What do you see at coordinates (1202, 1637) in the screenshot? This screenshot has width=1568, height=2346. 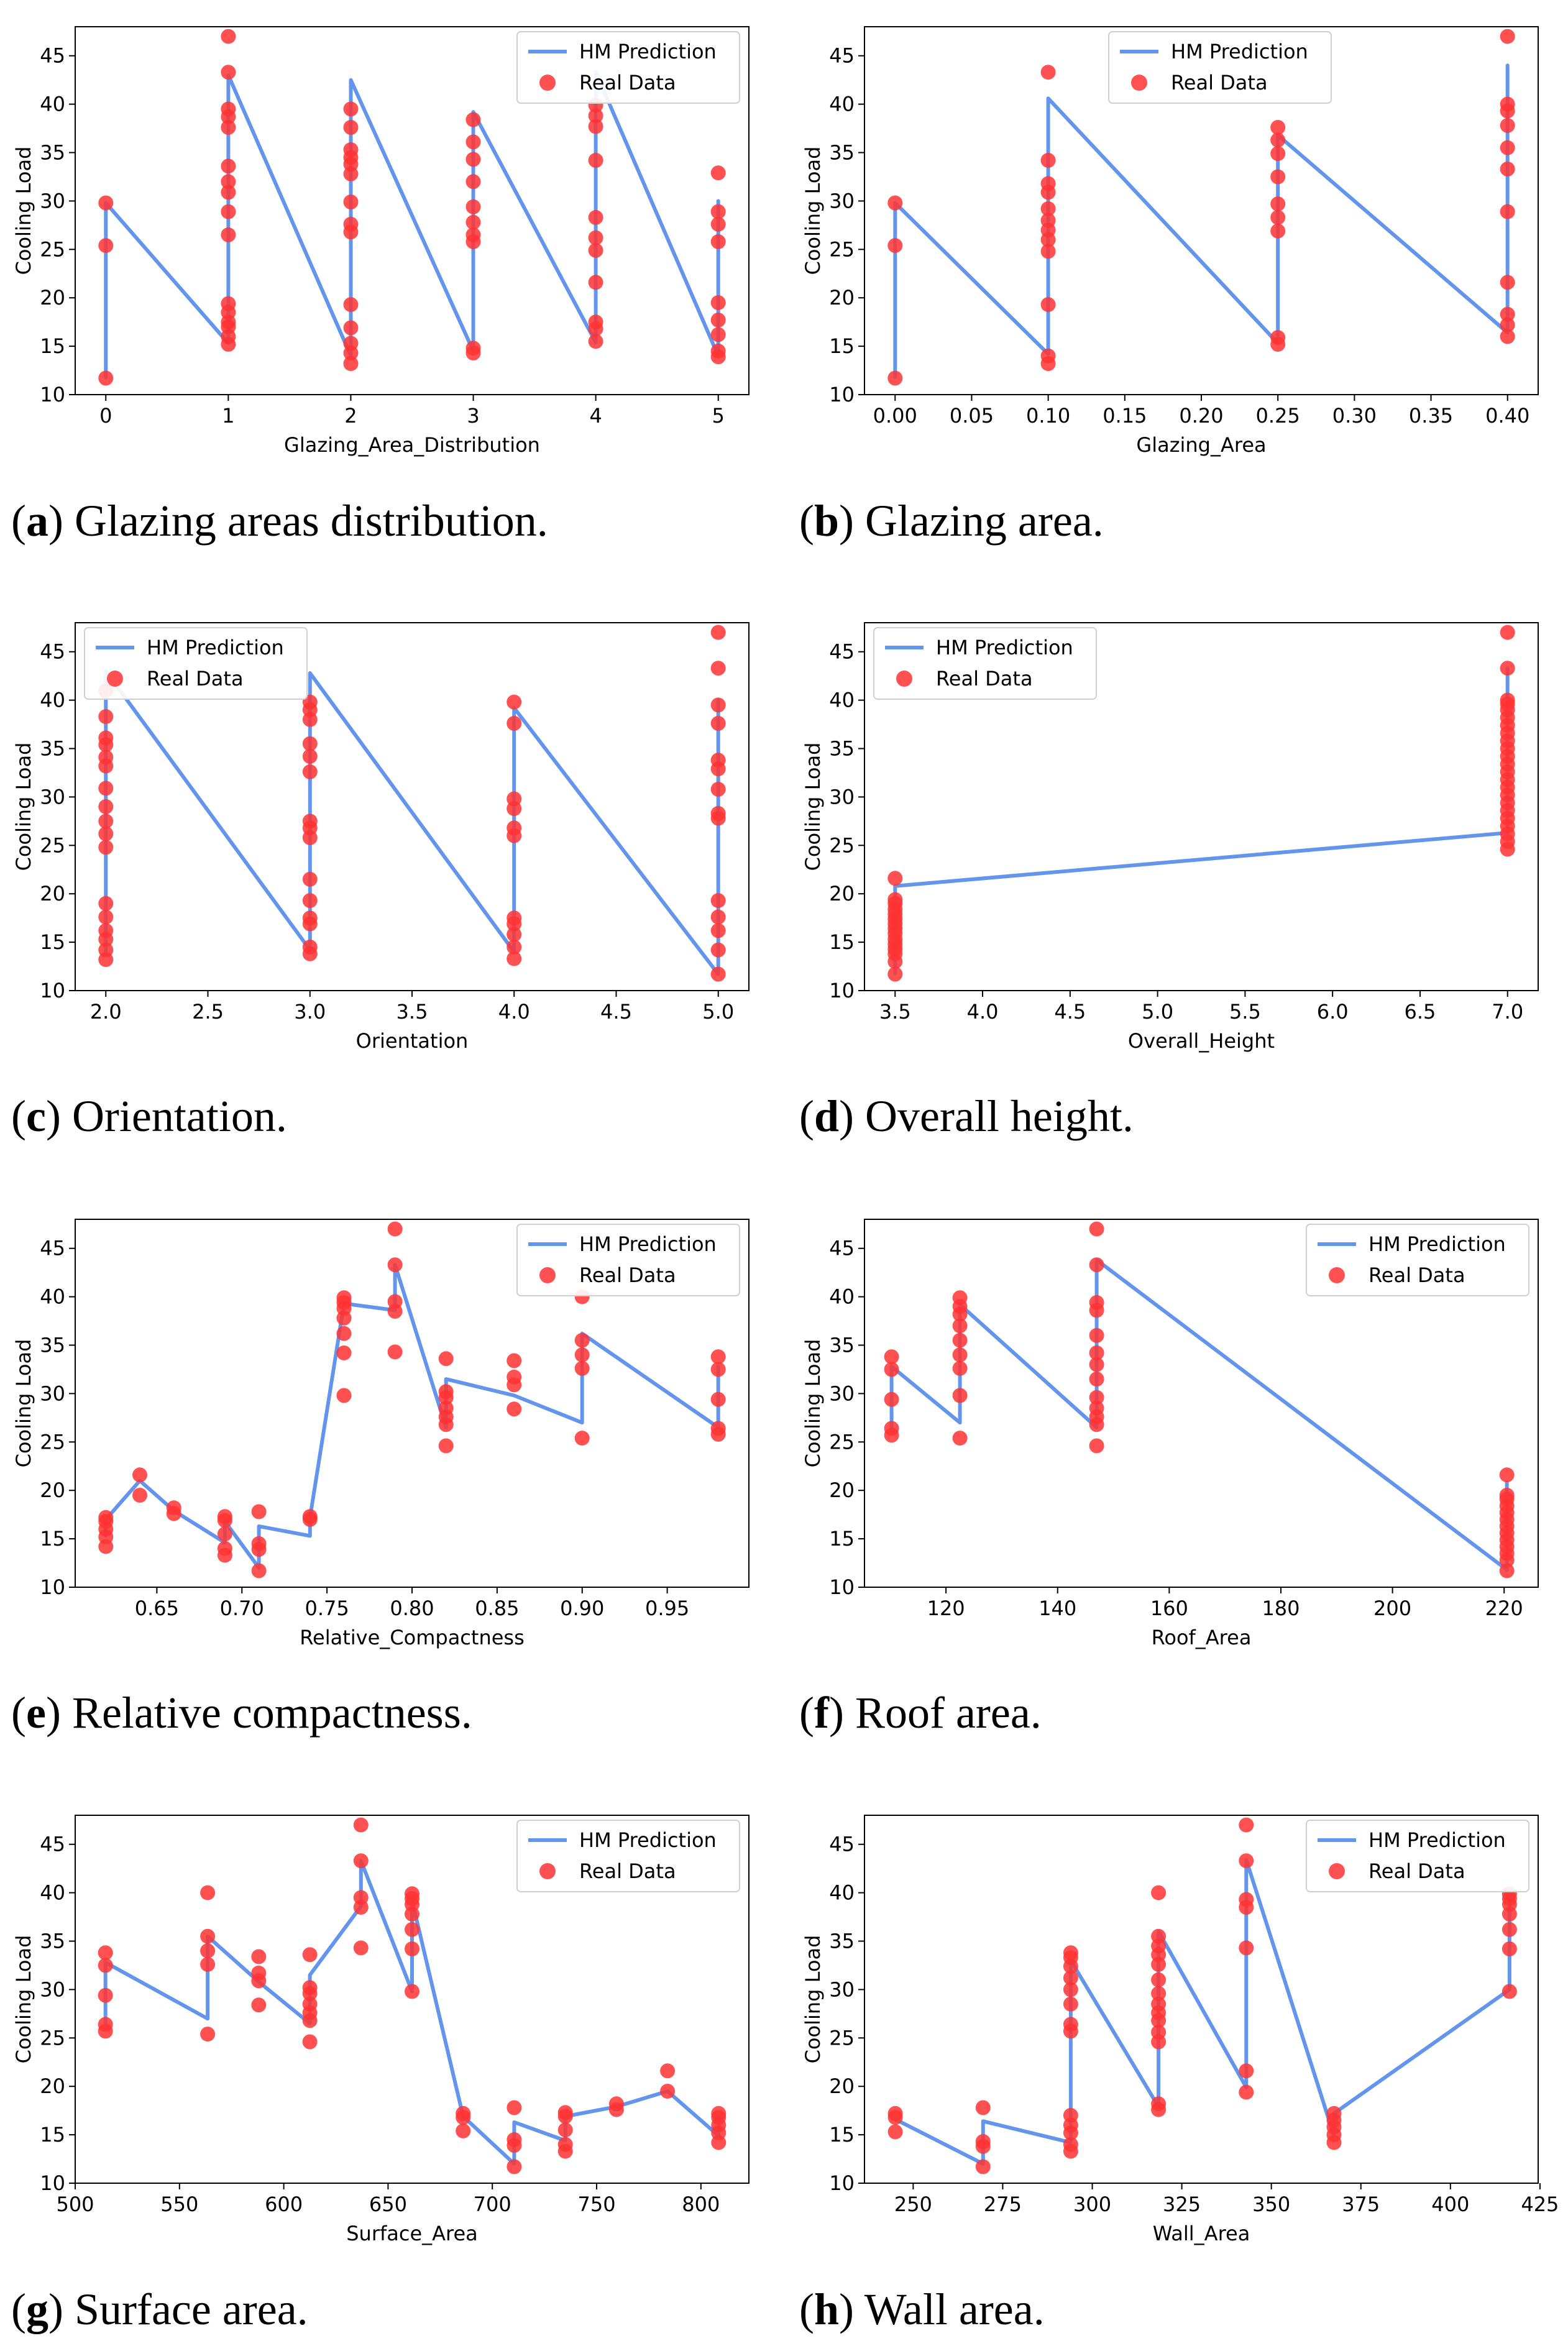 I see `x-axis-label: Roof_Area` at bounding box center [1202, 1637].